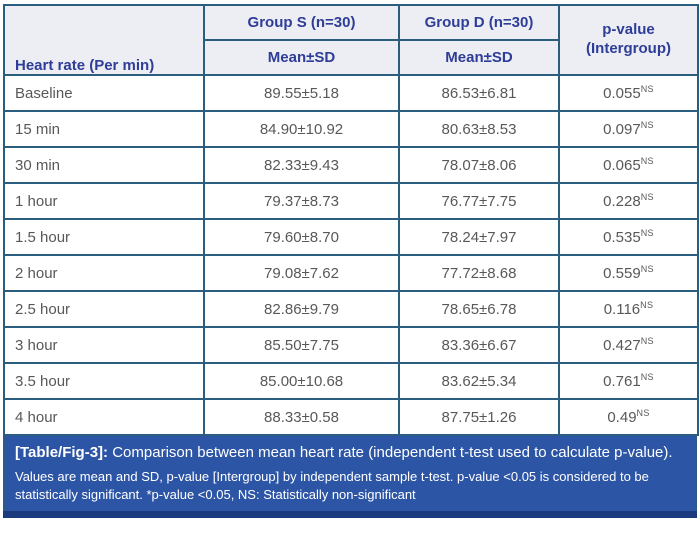 This screenshot has width=700, height=546. Describe the element at coordinates (622, 201) in the screenshot. I see `pvalue-value: 0.228` at that location.